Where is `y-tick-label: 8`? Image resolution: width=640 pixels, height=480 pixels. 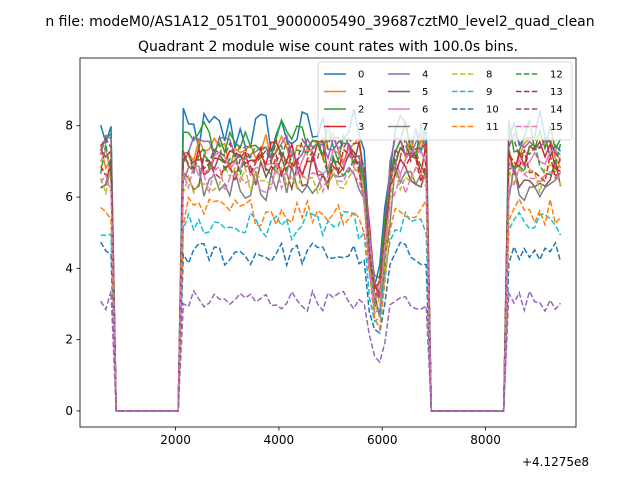 y-tick-label: 8 is located at coordinates (69, 126).